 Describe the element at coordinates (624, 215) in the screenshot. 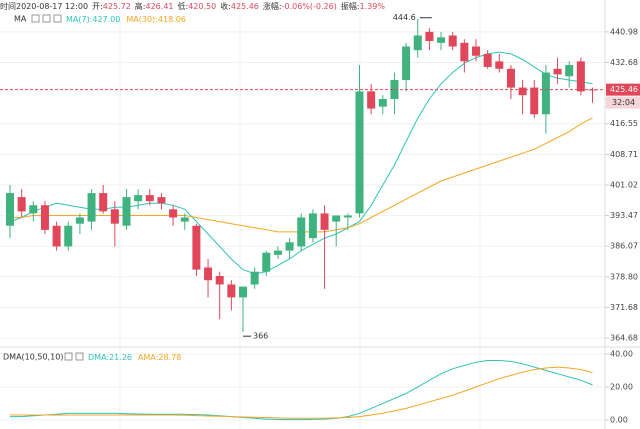

I see `y-tick-label: 393.47` at that location.